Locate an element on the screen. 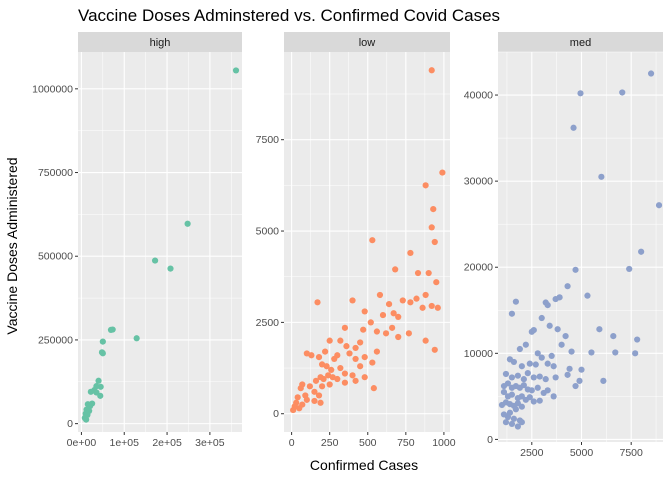 The image size is (672, 480). x-tick-label: 2500 is located at coordinates (532, 453).